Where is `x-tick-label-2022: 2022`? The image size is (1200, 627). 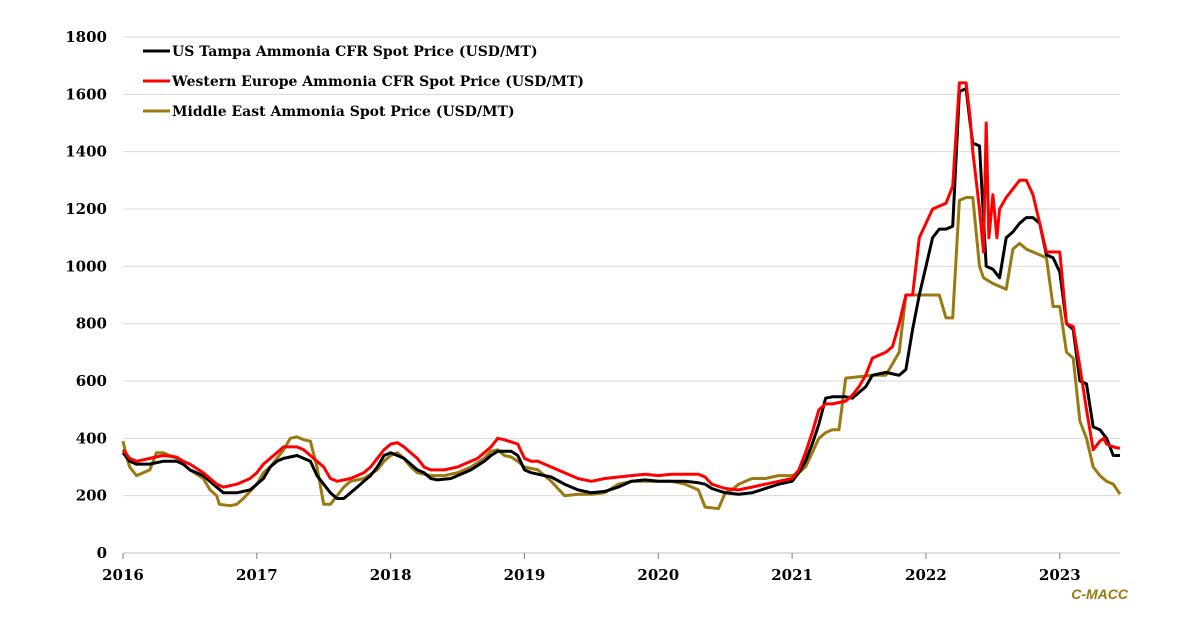
x-tick-label-2022: 2022 is located at coordinates (926, 575).